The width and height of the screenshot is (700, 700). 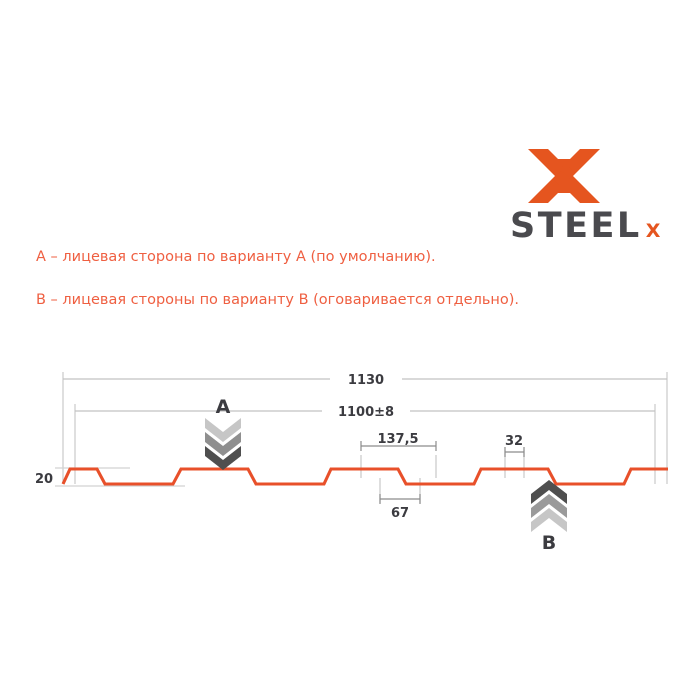 I want to click on profile-cross-section-line, so click(x=364, y=476).